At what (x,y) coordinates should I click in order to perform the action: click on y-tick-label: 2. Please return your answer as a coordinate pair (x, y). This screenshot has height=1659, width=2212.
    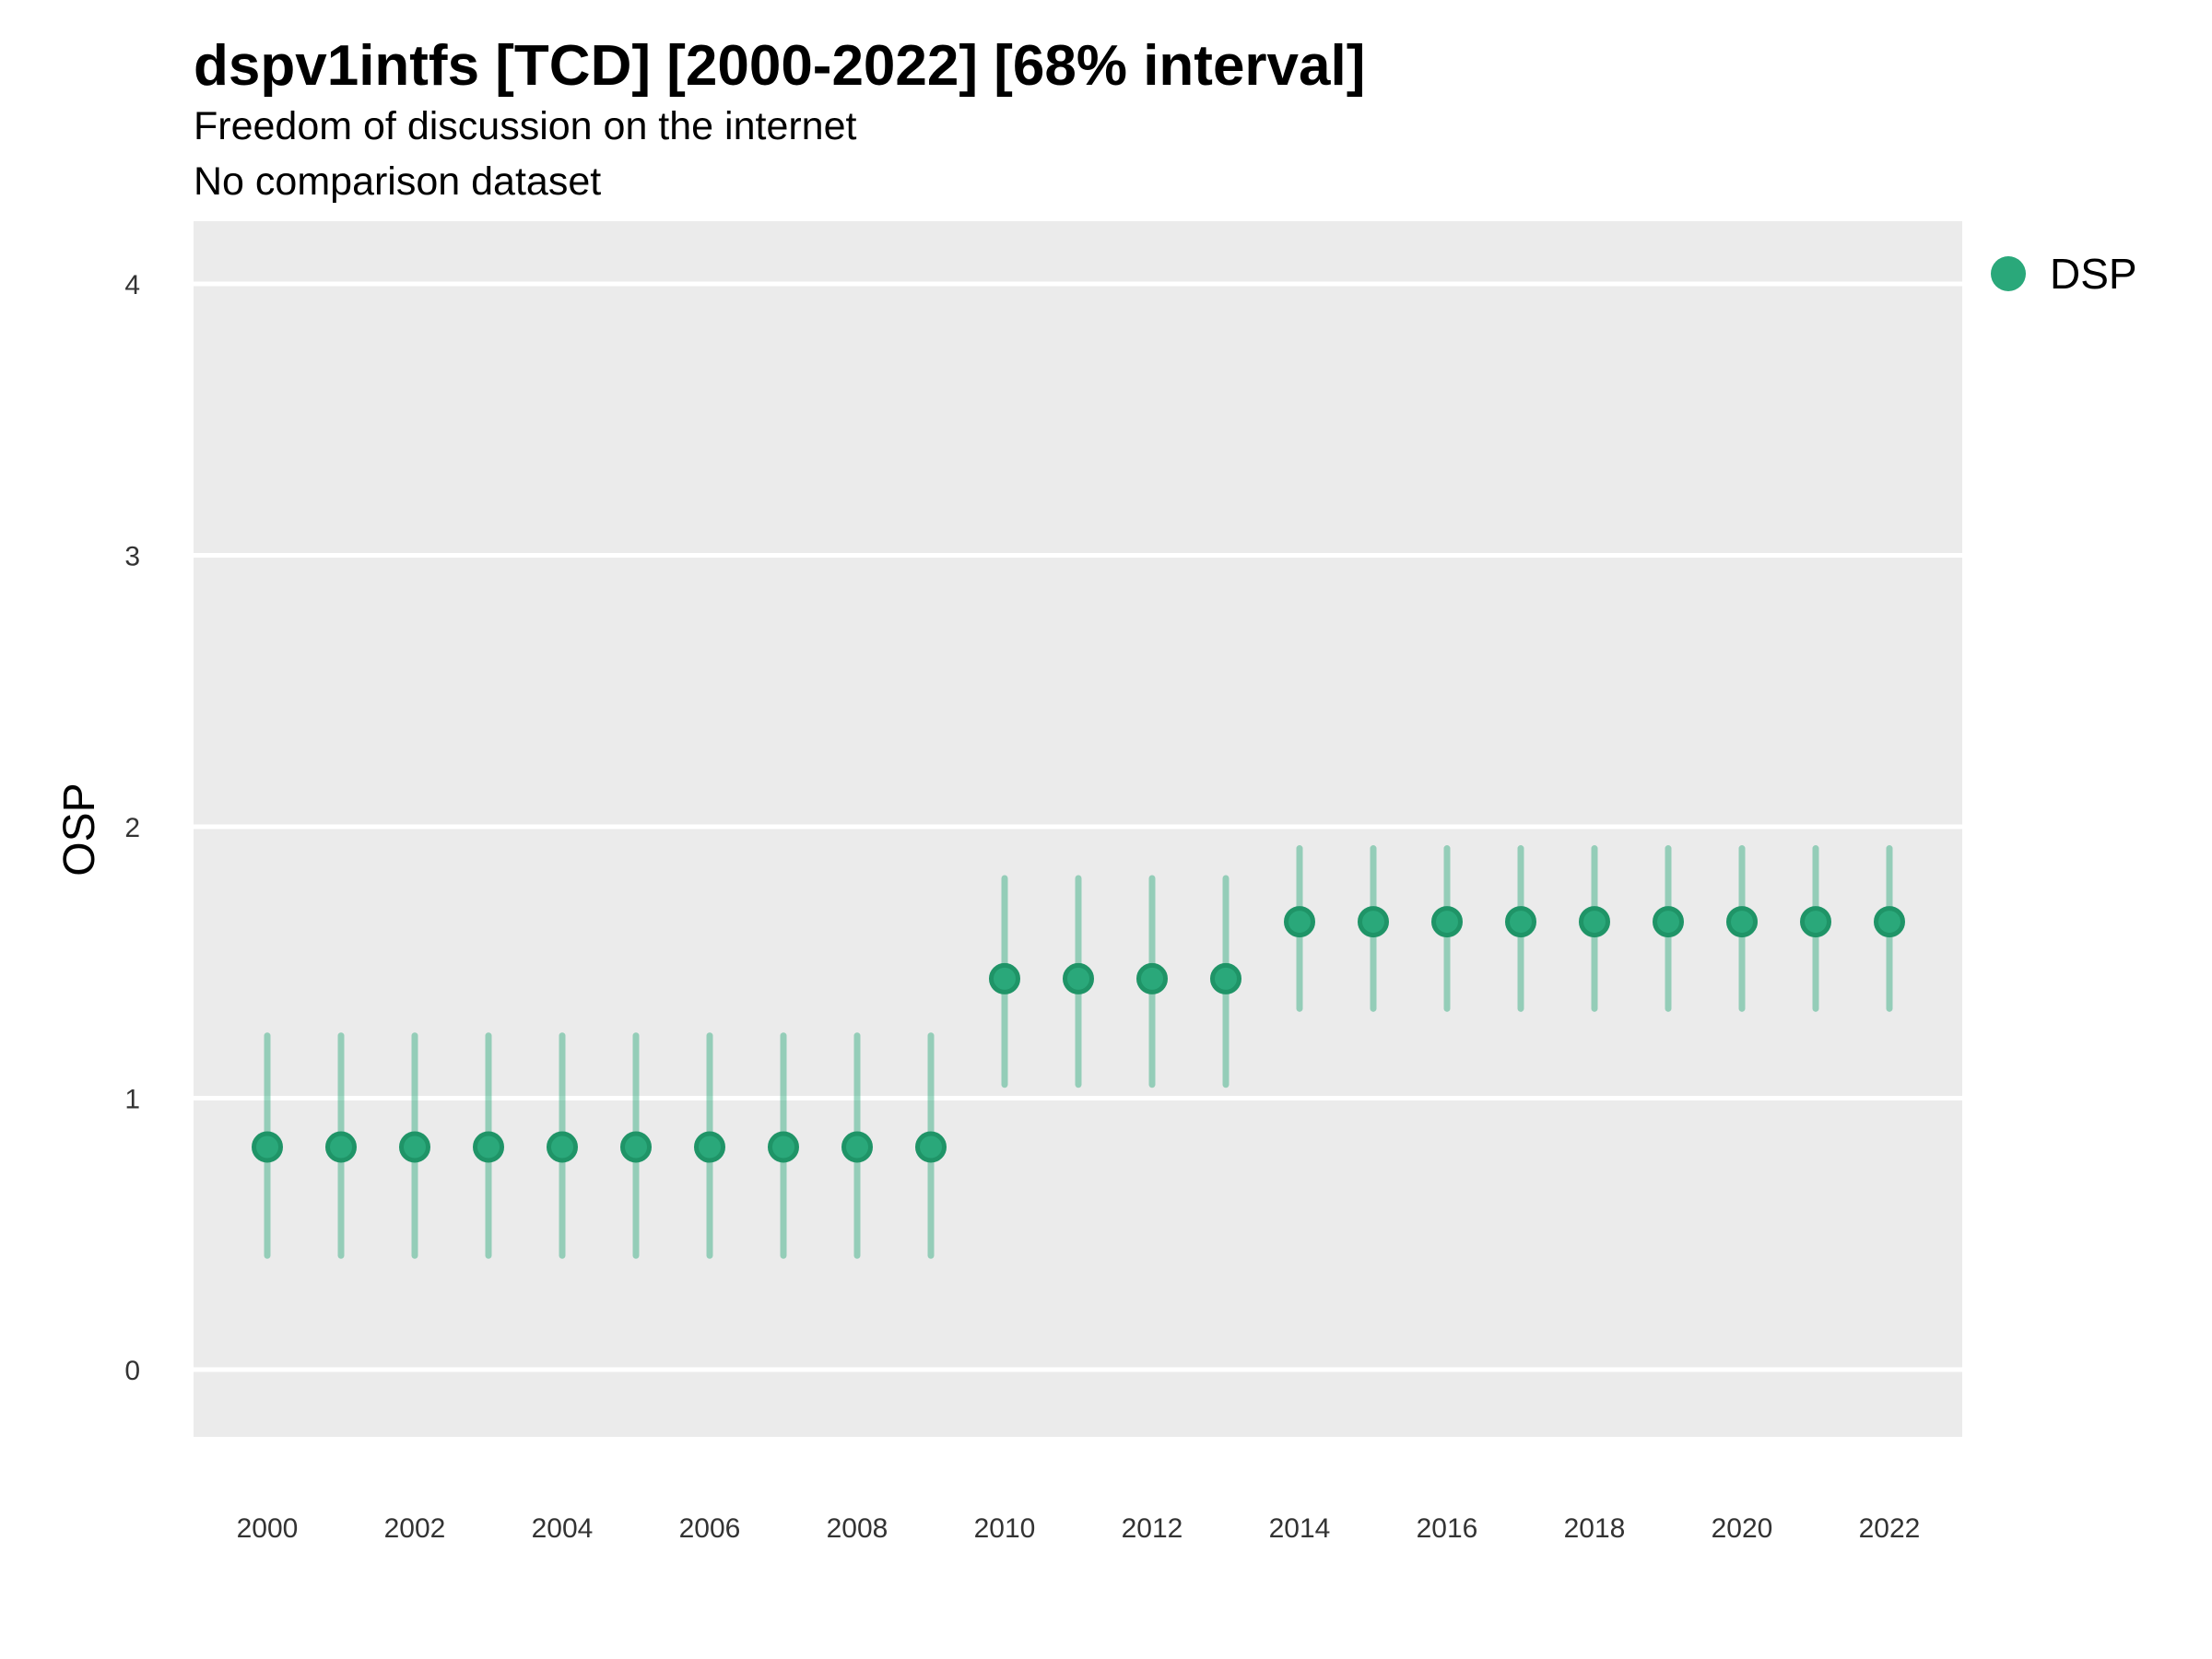
    Looking at the image, I should click on (132, 828).